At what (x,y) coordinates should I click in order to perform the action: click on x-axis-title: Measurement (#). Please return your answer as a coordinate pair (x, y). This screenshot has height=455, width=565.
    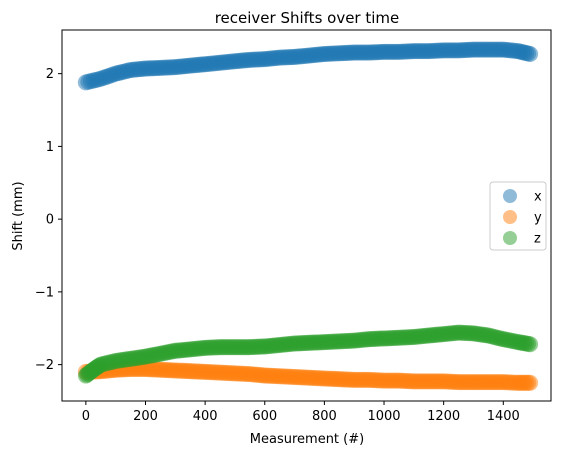
    Looking at the image, I should click on (307, 439).